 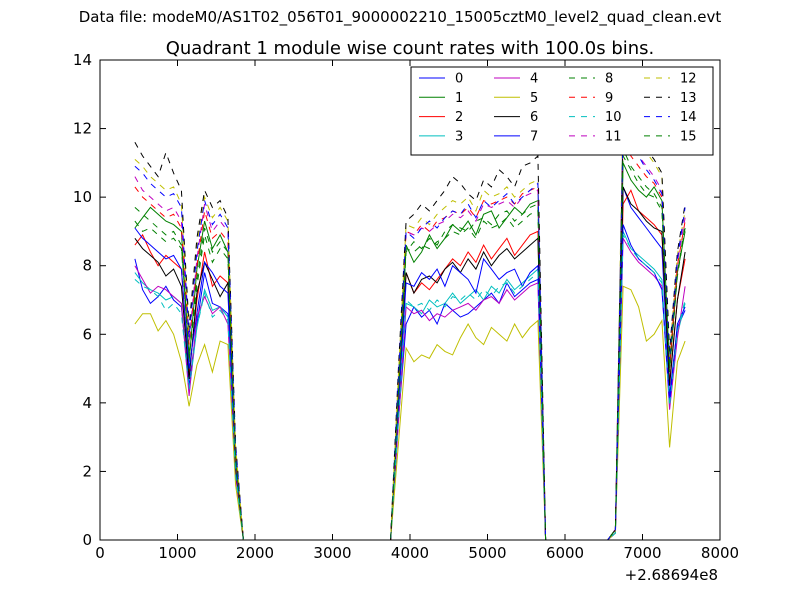 What do you see at coordinates (720, 553) in the screenshot?
I see `x-tick-label: 8000` at bounding box center [720, 553].